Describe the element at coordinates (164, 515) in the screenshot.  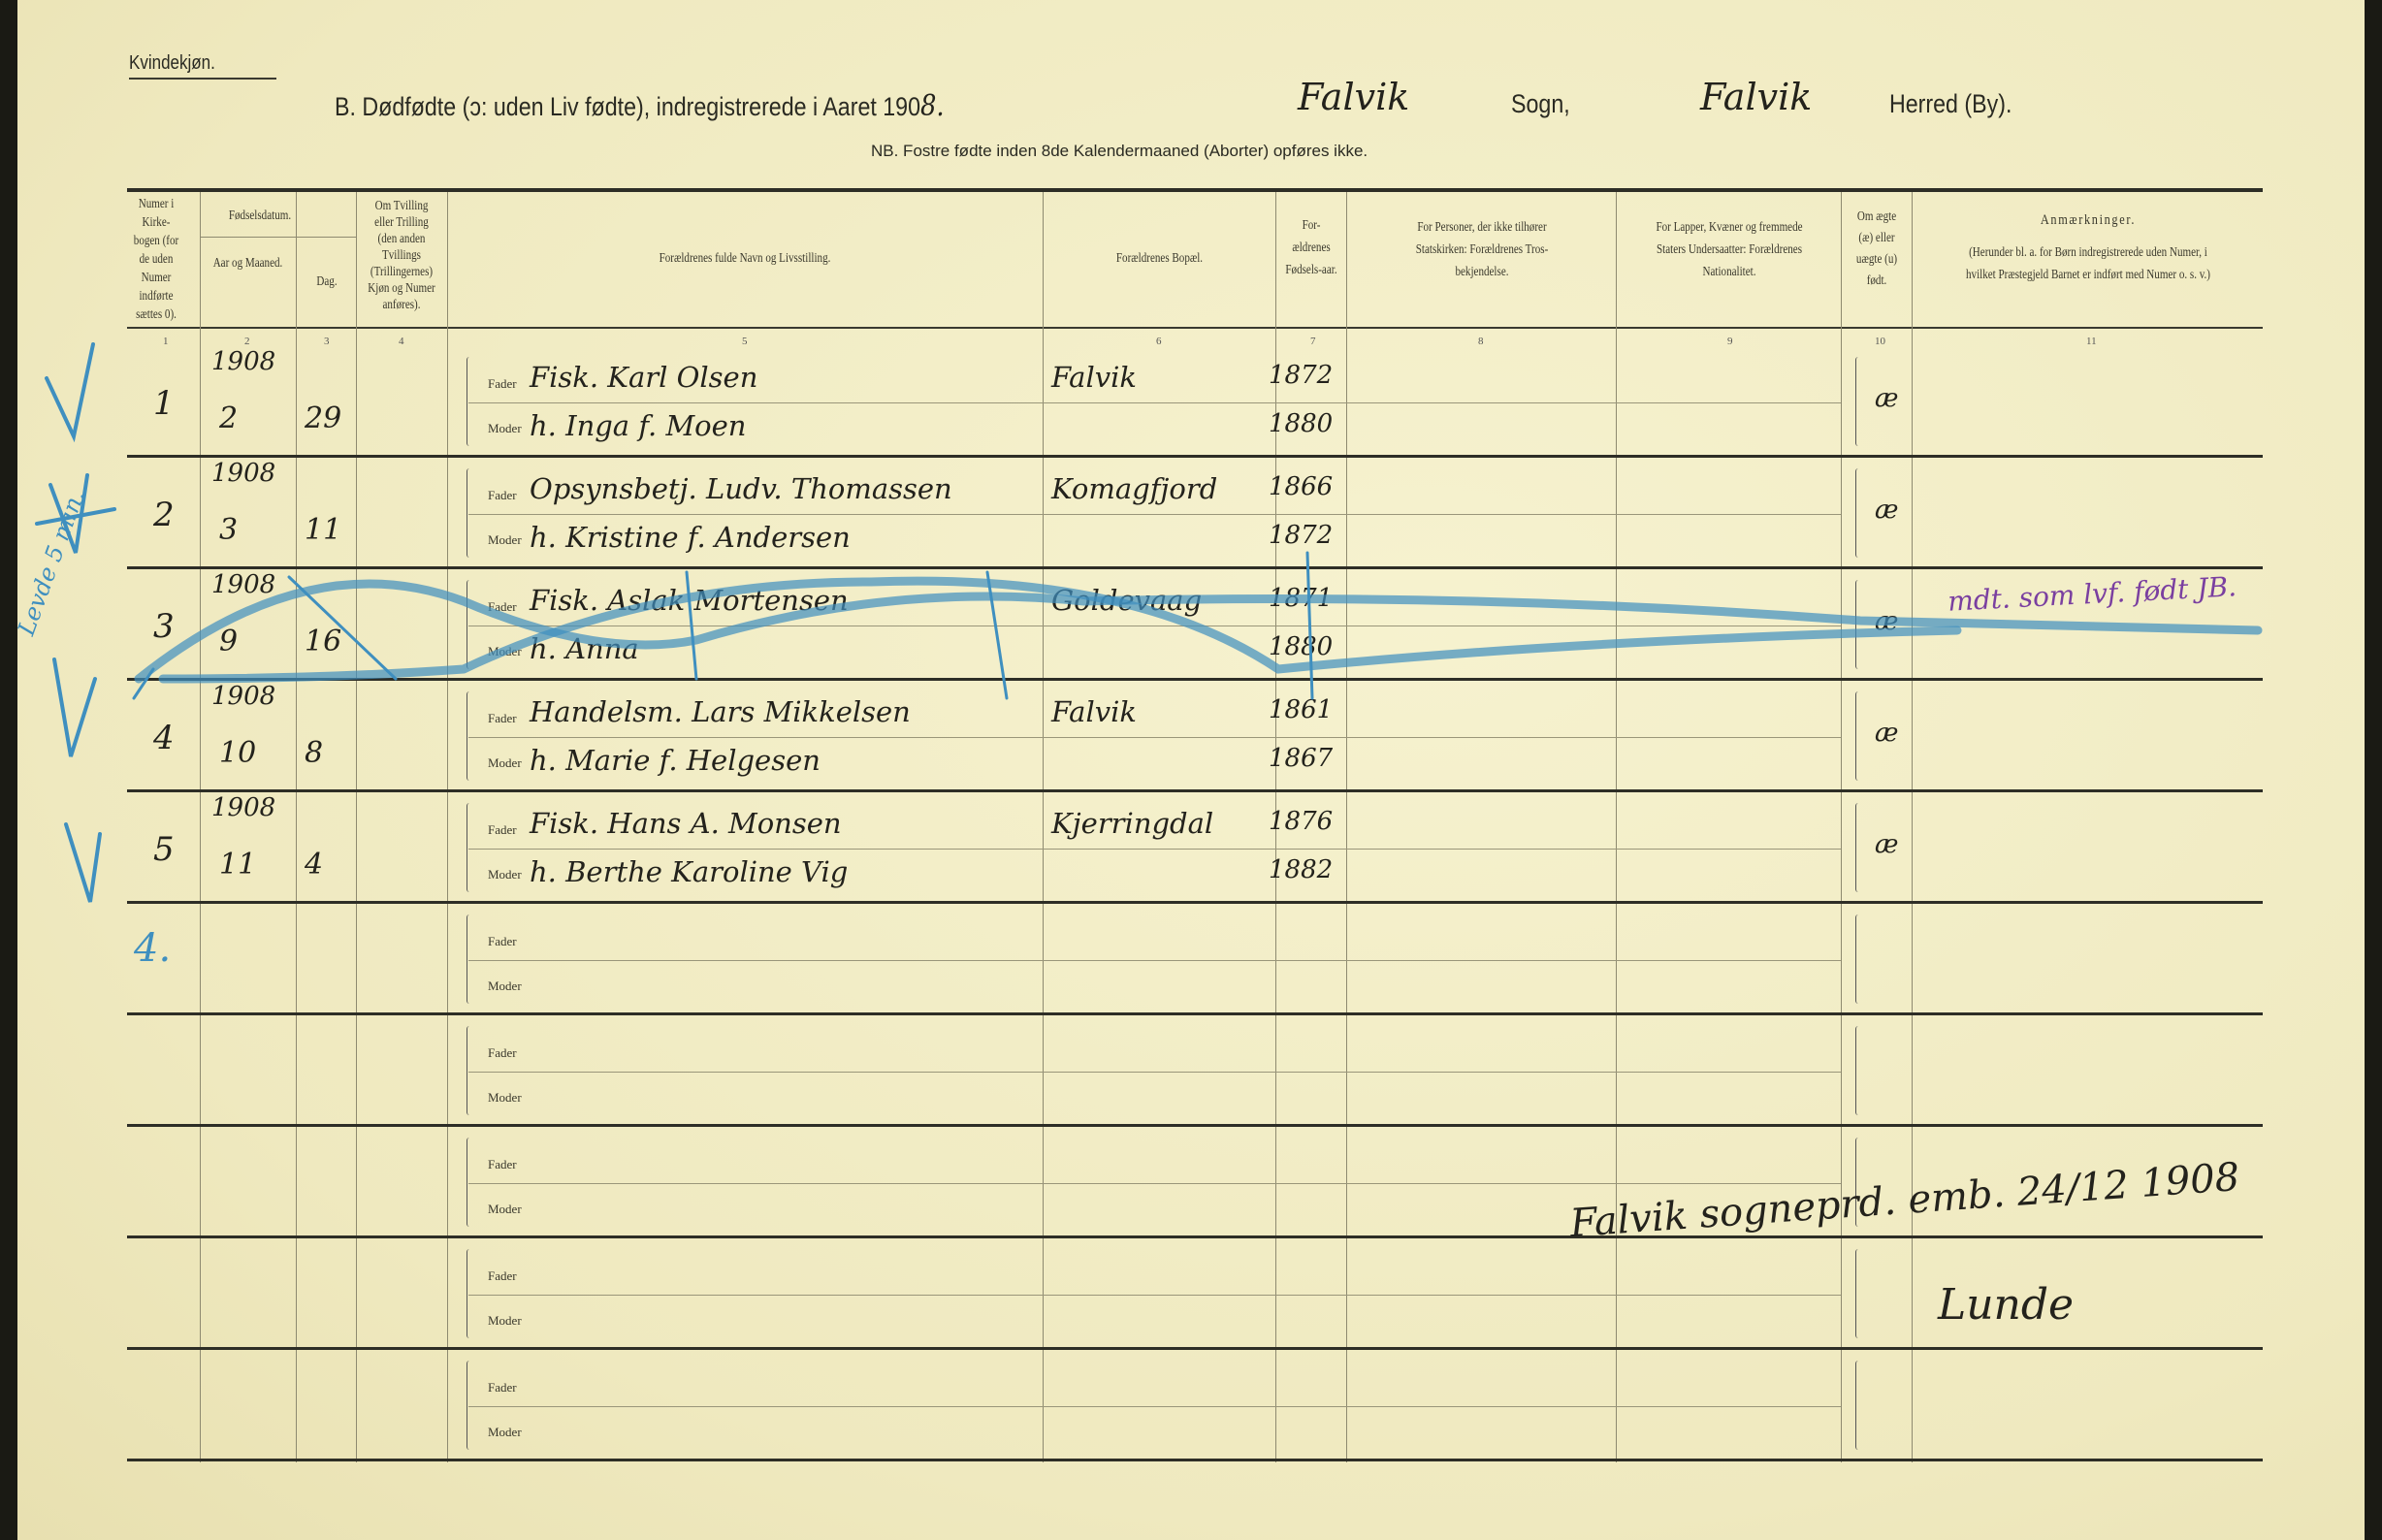
I see `entry-number: 2` at that location.